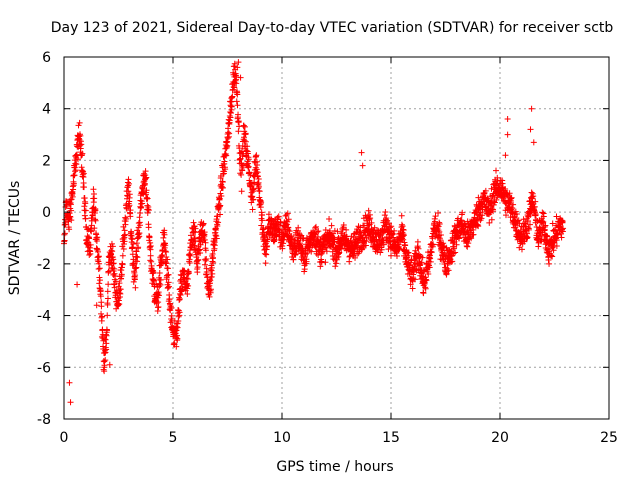 Image resolution: width=640 pixels, height=480 pixels. I want to click on y-tick-label: -6, so click(44, 368).